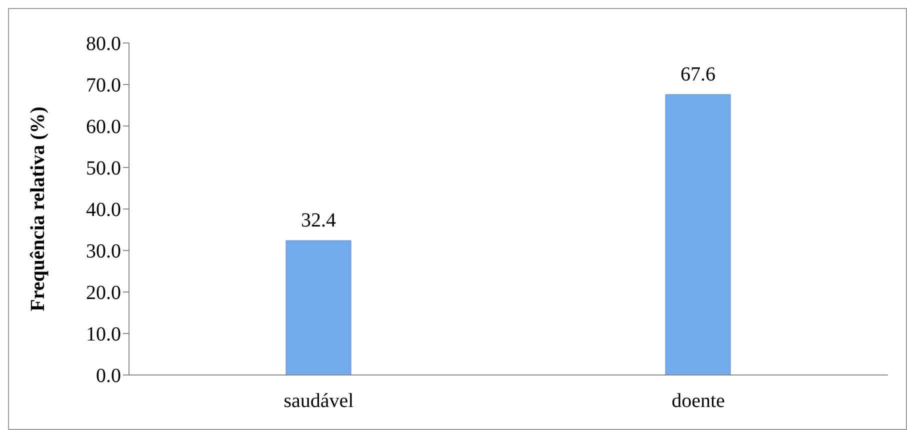 This screenshot has width=907, height=430. Describe the element at coordinates (38, 209) in the screenshot. I see `y-axis-title: Frequência relativa (%)` at that location.